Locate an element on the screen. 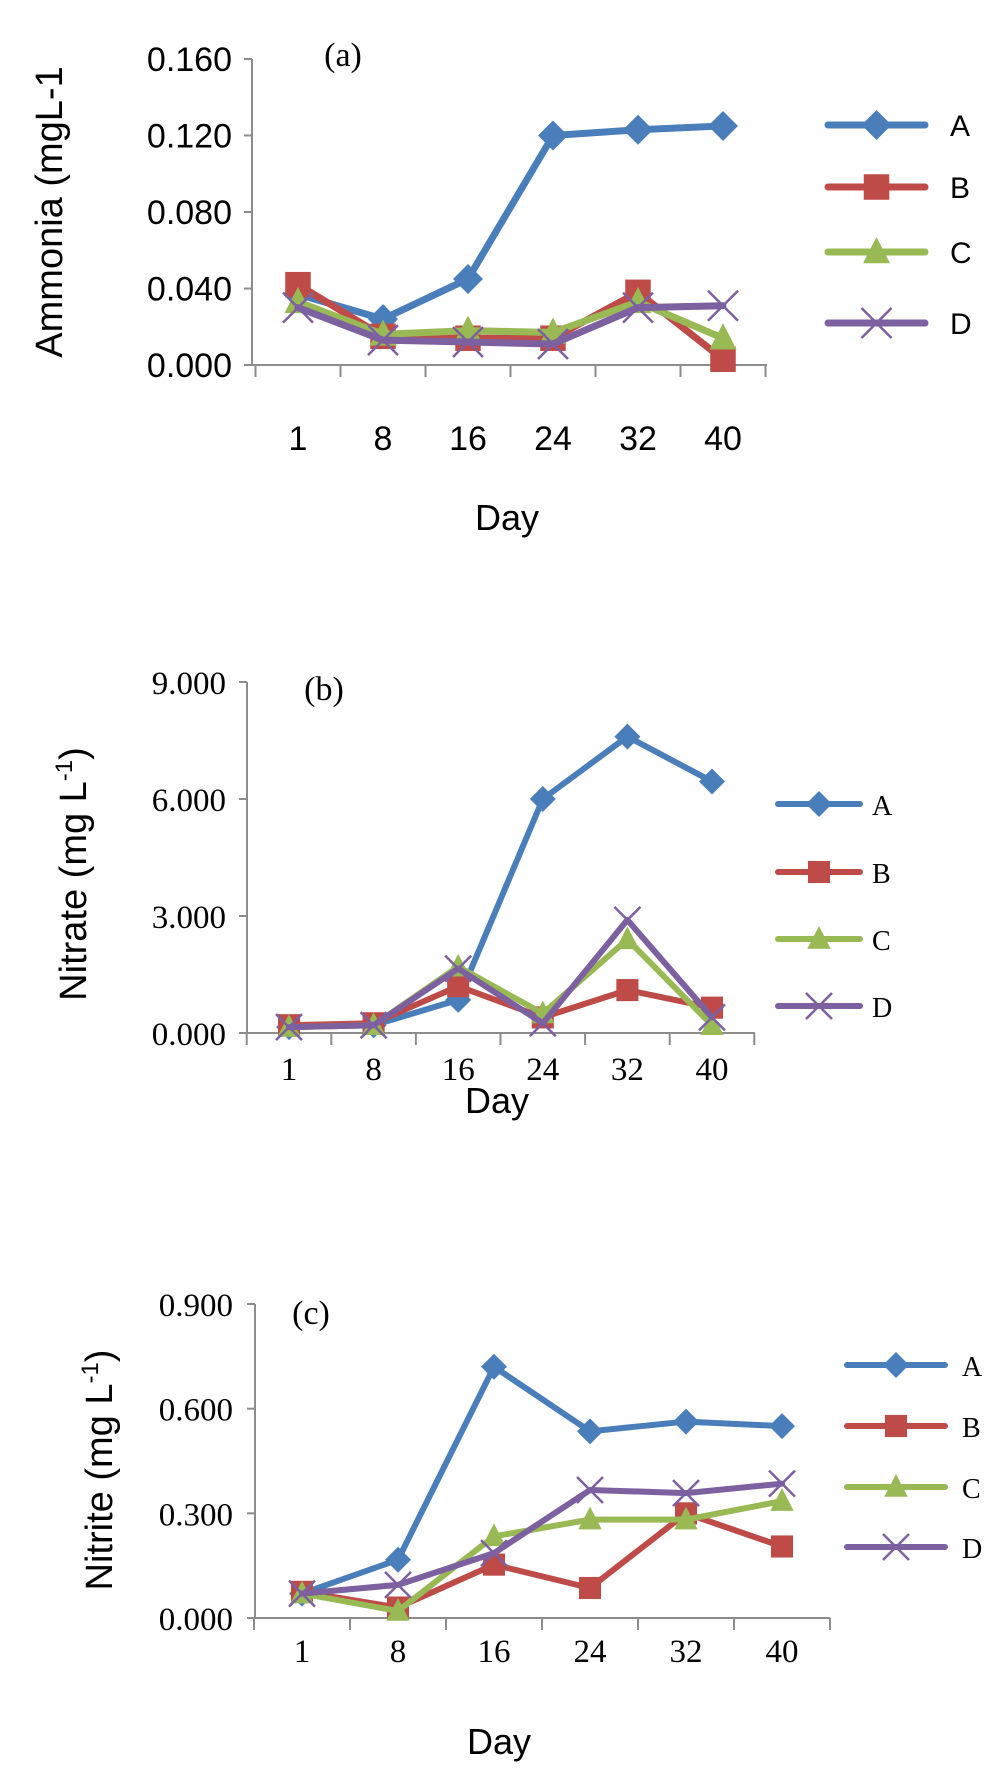 This screenshot has width=1000, height=1783. legend-marker-square is located at coordinates (876, 187).